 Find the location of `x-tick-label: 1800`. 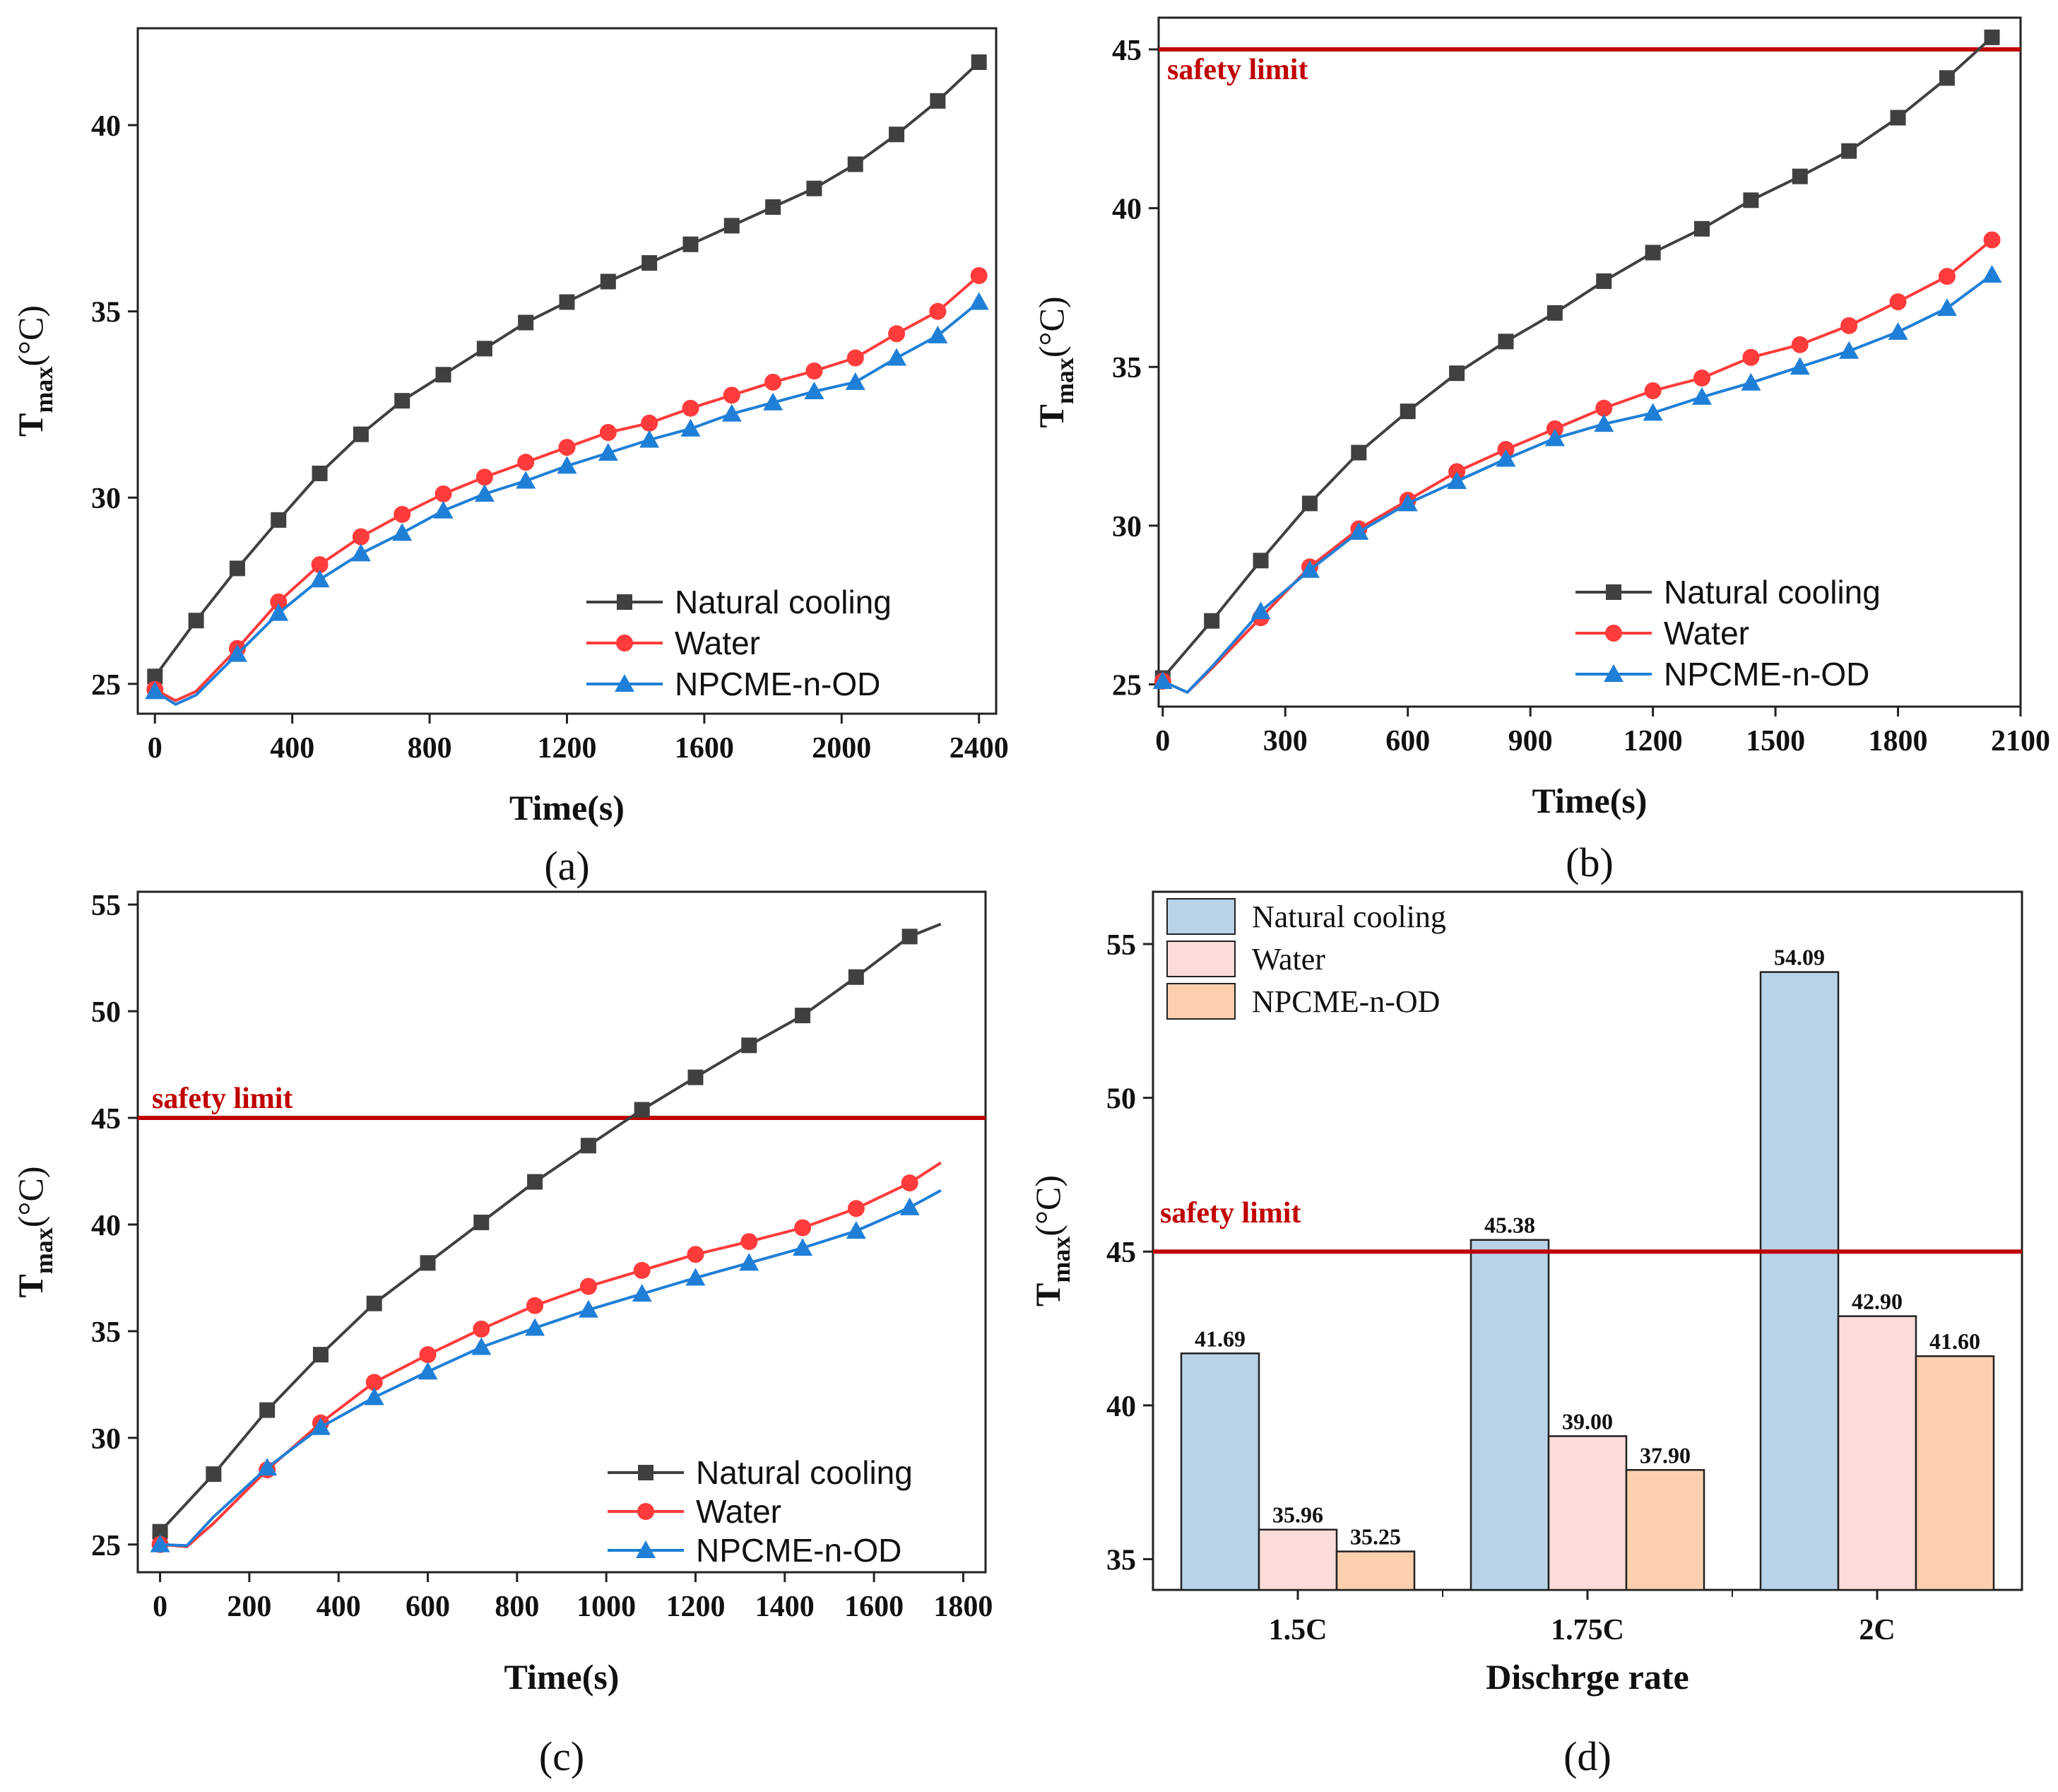

x-tick-label: 1800 is located at coordinates (963, 1607).